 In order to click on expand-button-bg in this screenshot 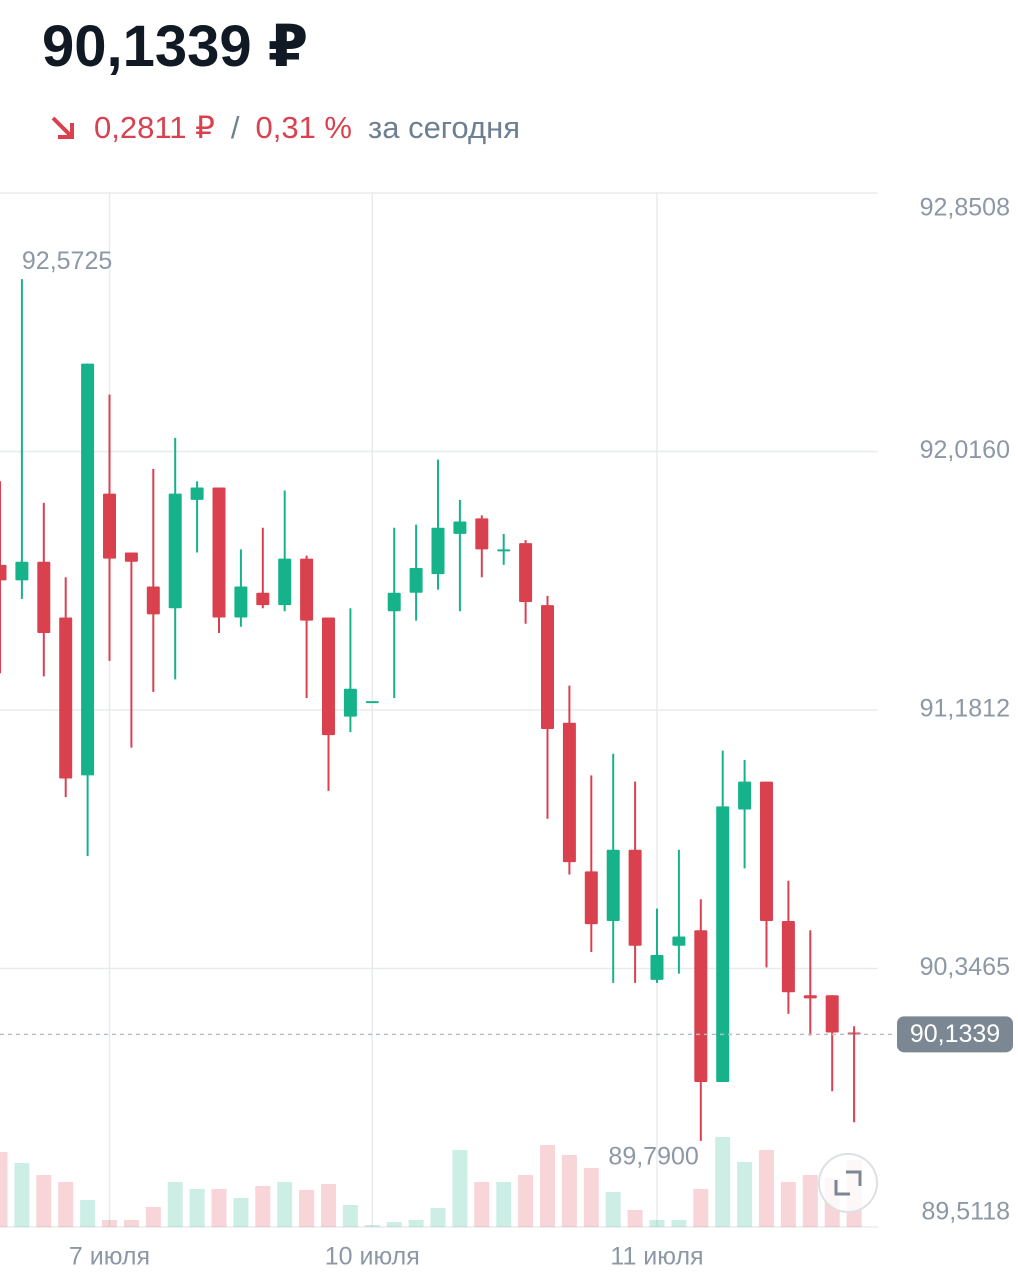, I will do `click(848, 1183)`.